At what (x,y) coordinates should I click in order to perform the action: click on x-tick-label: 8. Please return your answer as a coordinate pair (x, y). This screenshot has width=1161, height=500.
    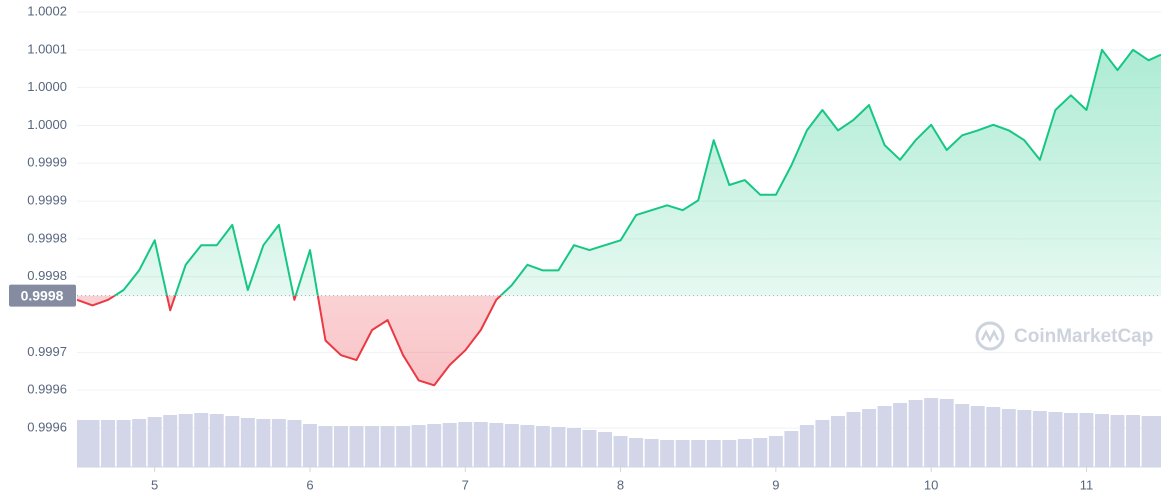
    Looking at the image, I should click on (620, 484).